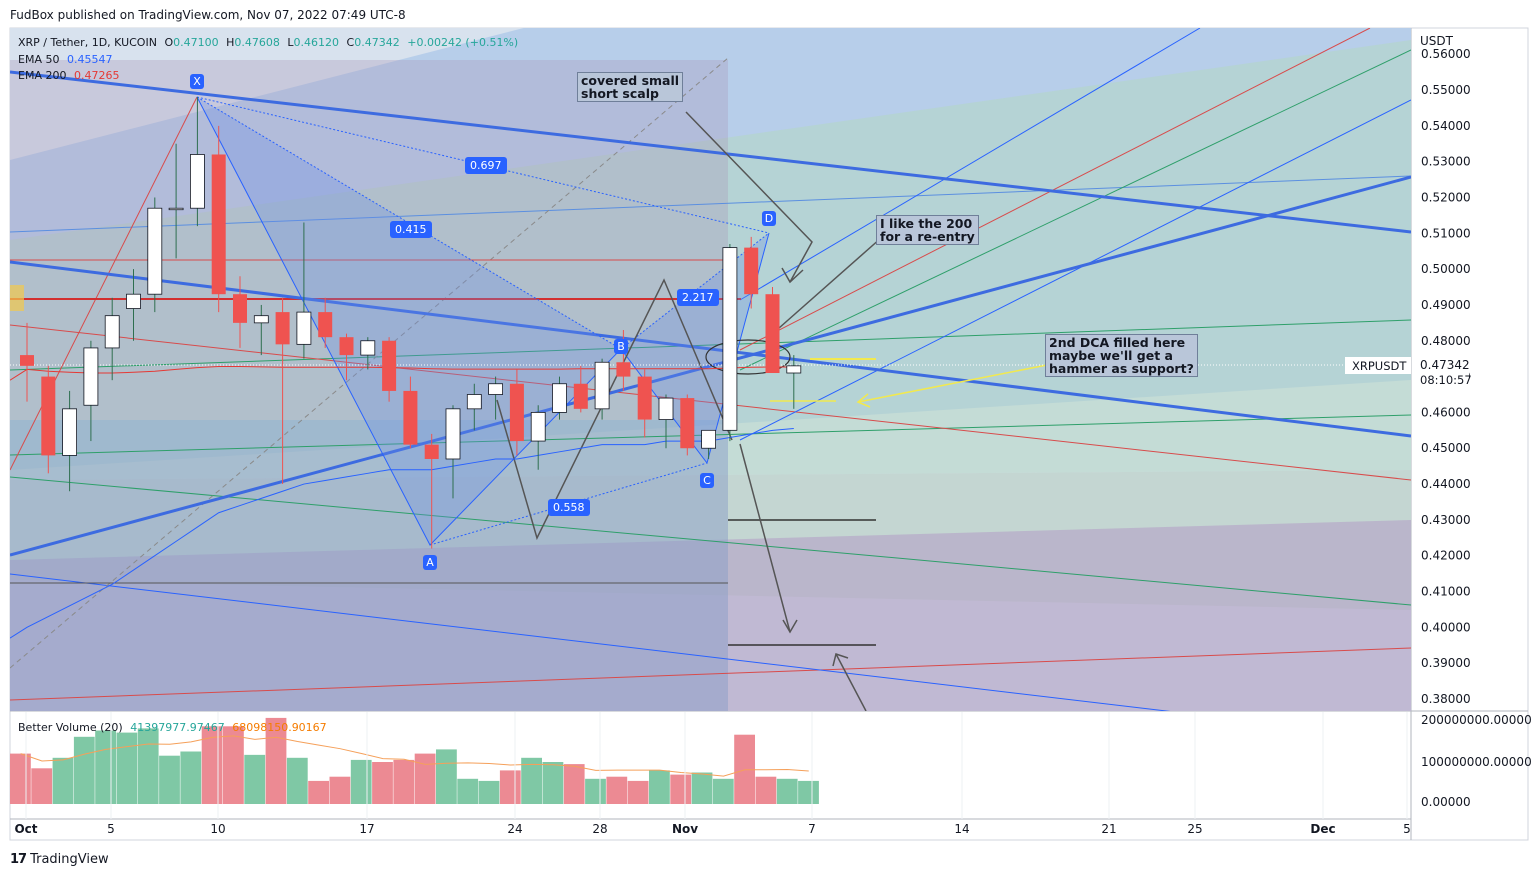 This screenshot has height=877, width=1539. What do you see at coordinates (1446, 412) in the screenshot?
I see `price-tick-label: 0.46000` at bounding box center [1446, 412].